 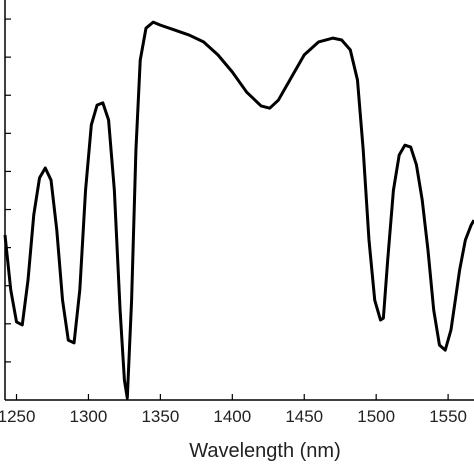 I want to click on x-tick-label: 1550, so click(x=448, y=416).